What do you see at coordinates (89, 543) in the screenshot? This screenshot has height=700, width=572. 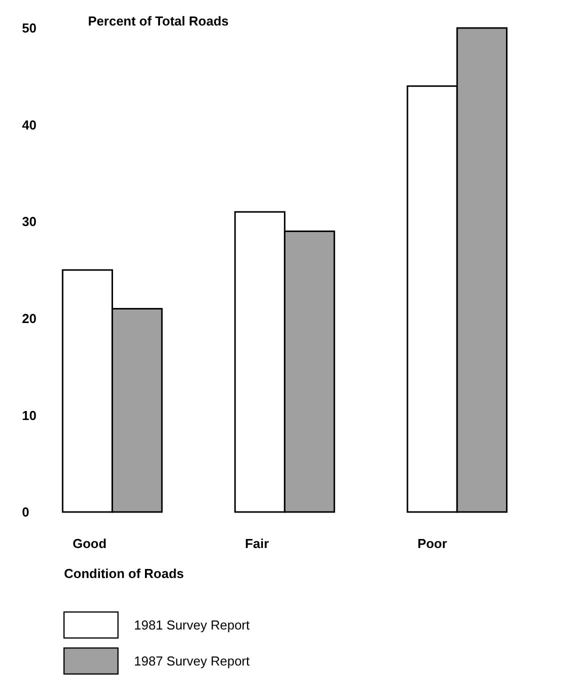 I see `x-tick-label: Good` at bounding box center [89, 543].